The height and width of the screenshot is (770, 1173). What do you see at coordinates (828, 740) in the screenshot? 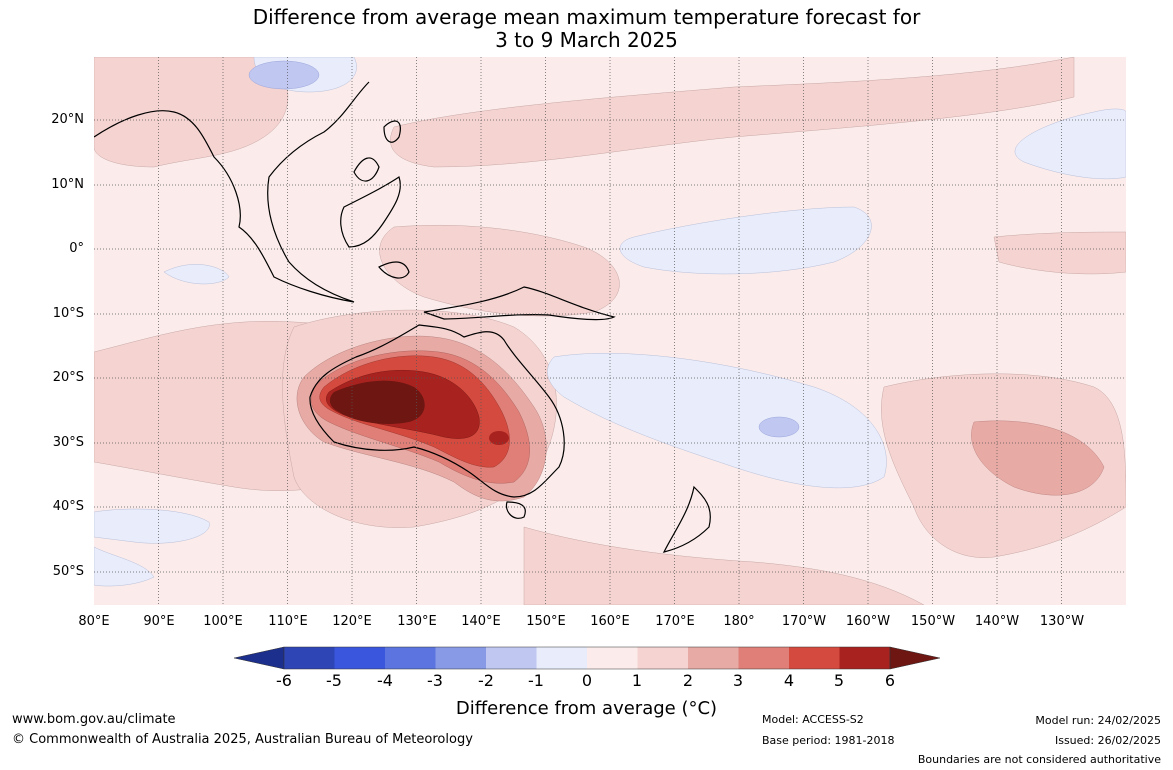
I see `base-period-text: Base period: 1981-2018` at bounding box center [828, 740].